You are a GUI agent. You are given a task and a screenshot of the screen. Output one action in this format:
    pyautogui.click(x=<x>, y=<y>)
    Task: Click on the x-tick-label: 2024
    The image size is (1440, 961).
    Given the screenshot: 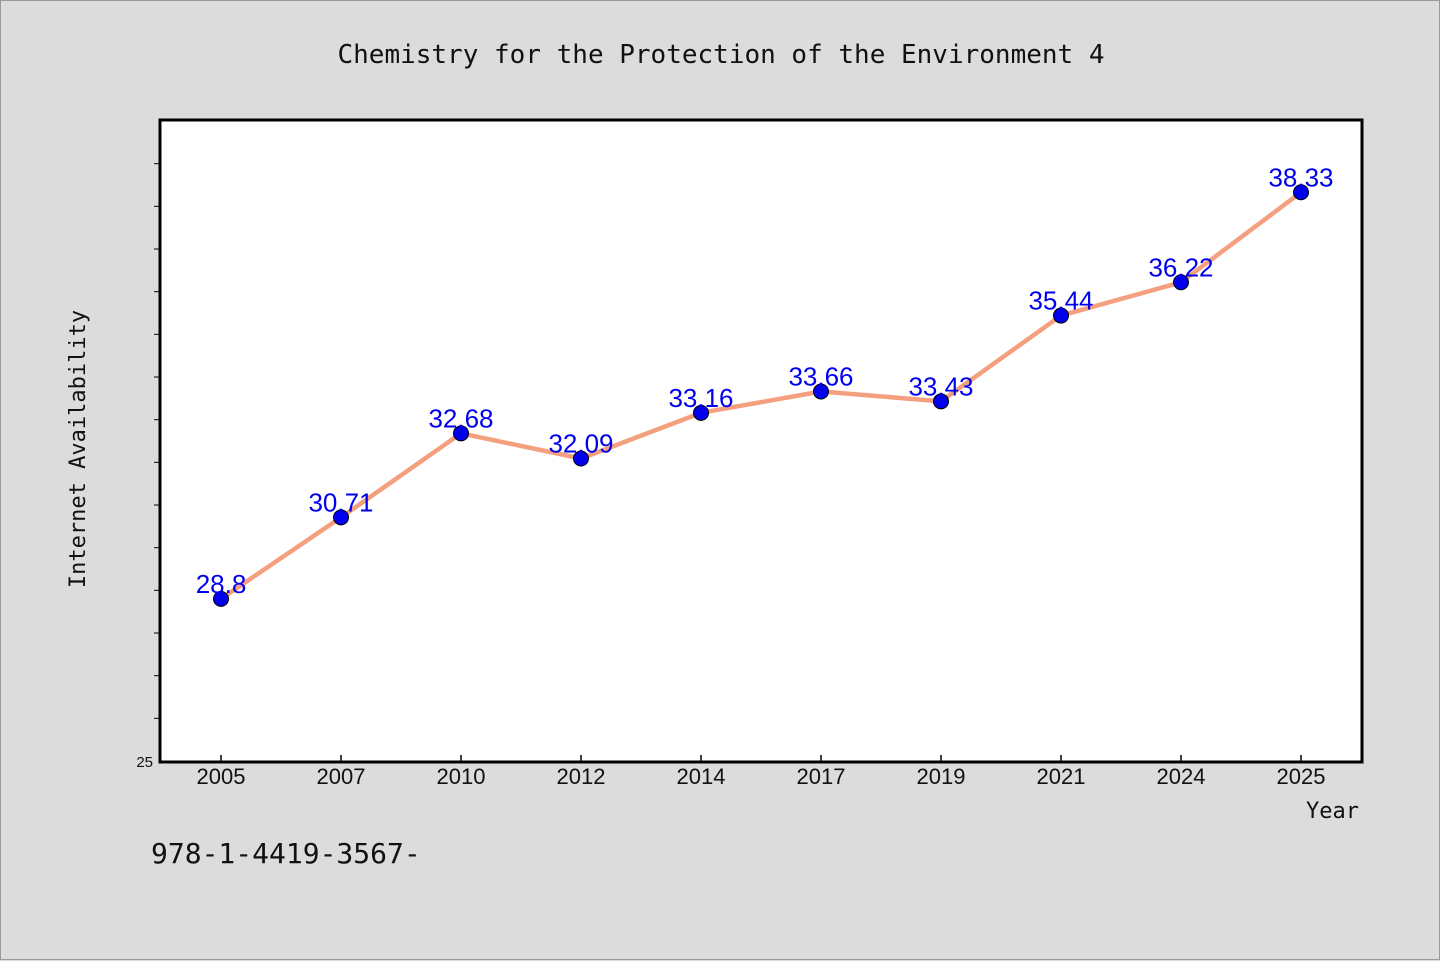 What is the action you would take?
    pyautogui.click(x=1181, y=776)
    